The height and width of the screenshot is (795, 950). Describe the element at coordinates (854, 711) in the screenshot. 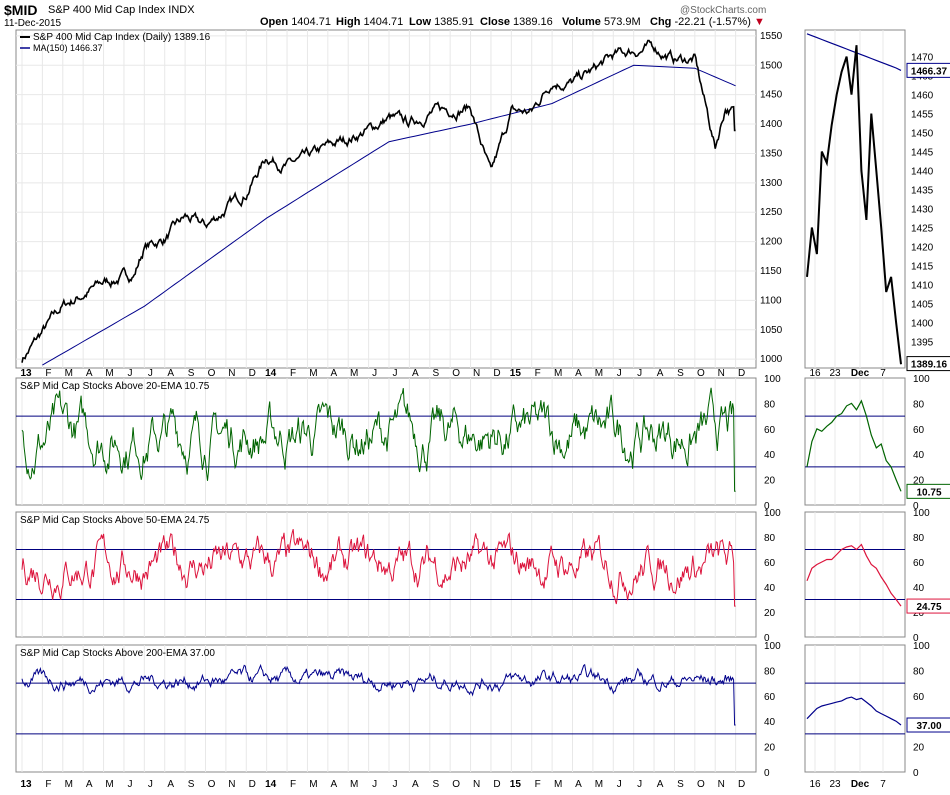

I see `zoom-ema200-line` at that location.